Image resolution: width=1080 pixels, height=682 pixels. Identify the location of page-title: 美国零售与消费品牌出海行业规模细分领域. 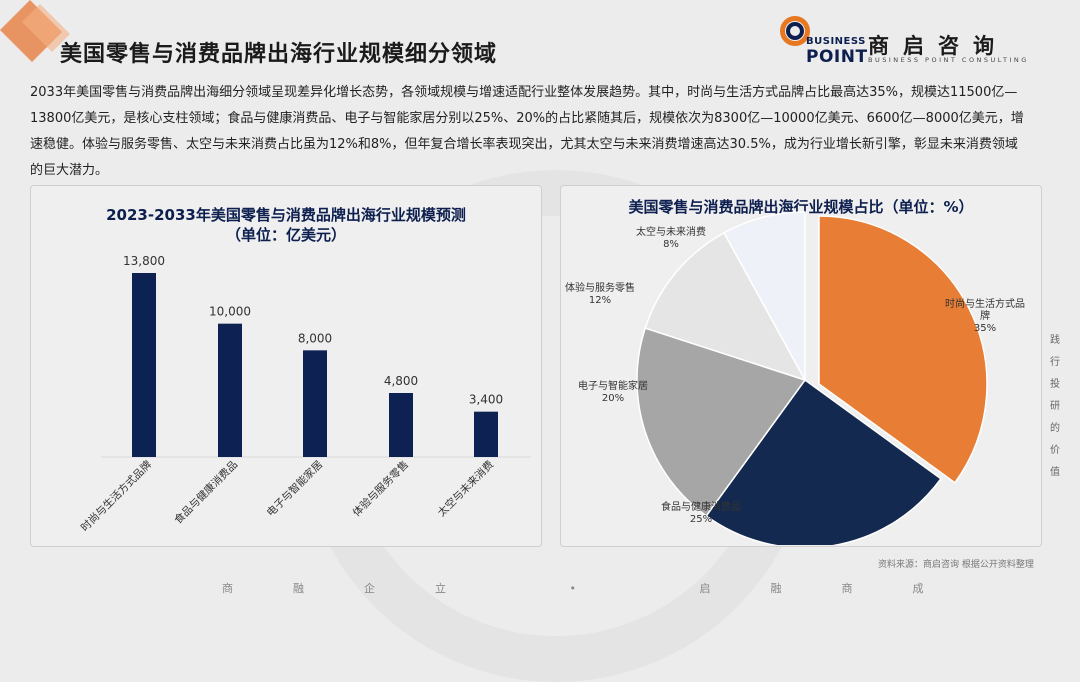
(279, 54).